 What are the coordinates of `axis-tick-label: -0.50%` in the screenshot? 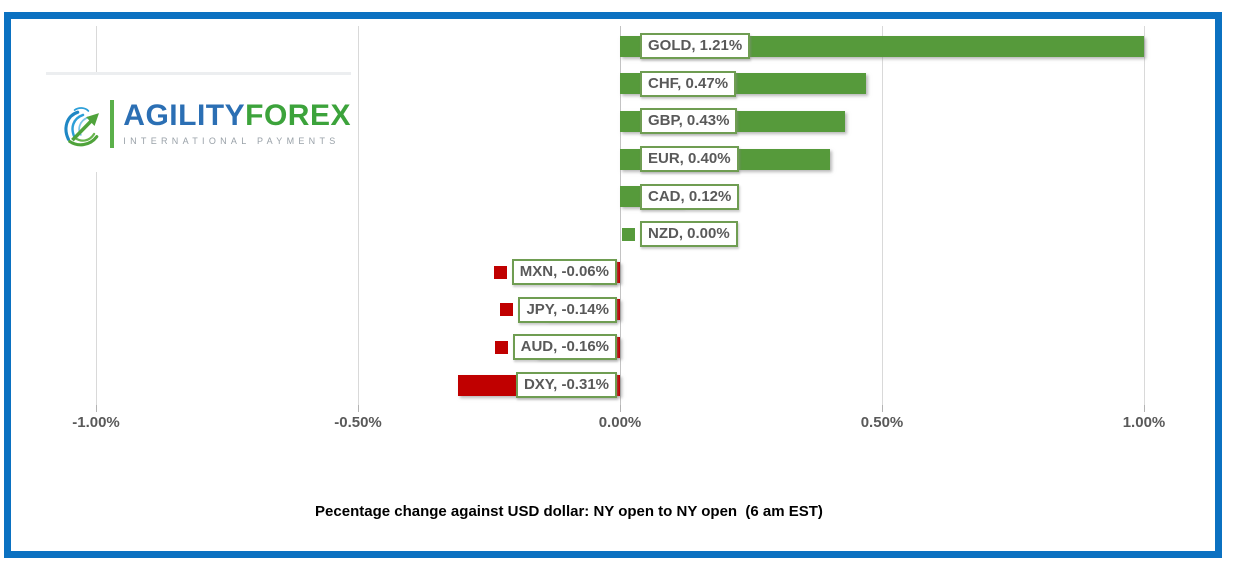 It's located at (358, 422).